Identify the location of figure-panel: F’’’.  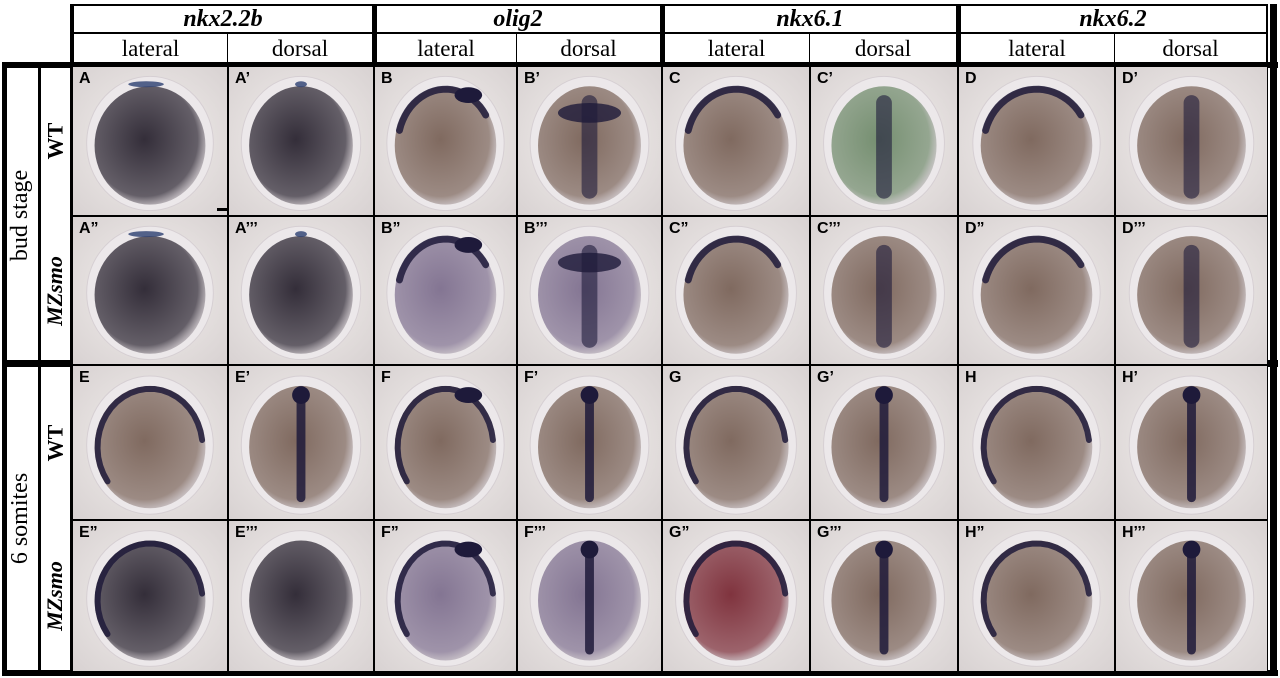
(589, 596).